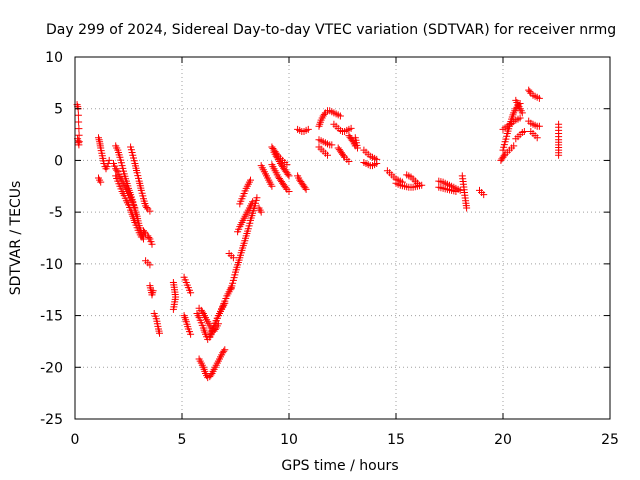  I want to click on y-tick-label: -15, so click(51, 317).